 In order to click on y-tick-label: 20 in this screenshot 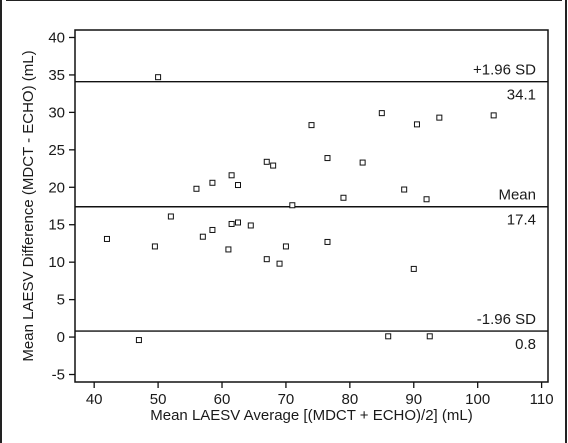, I will do `click(56, 187)`.